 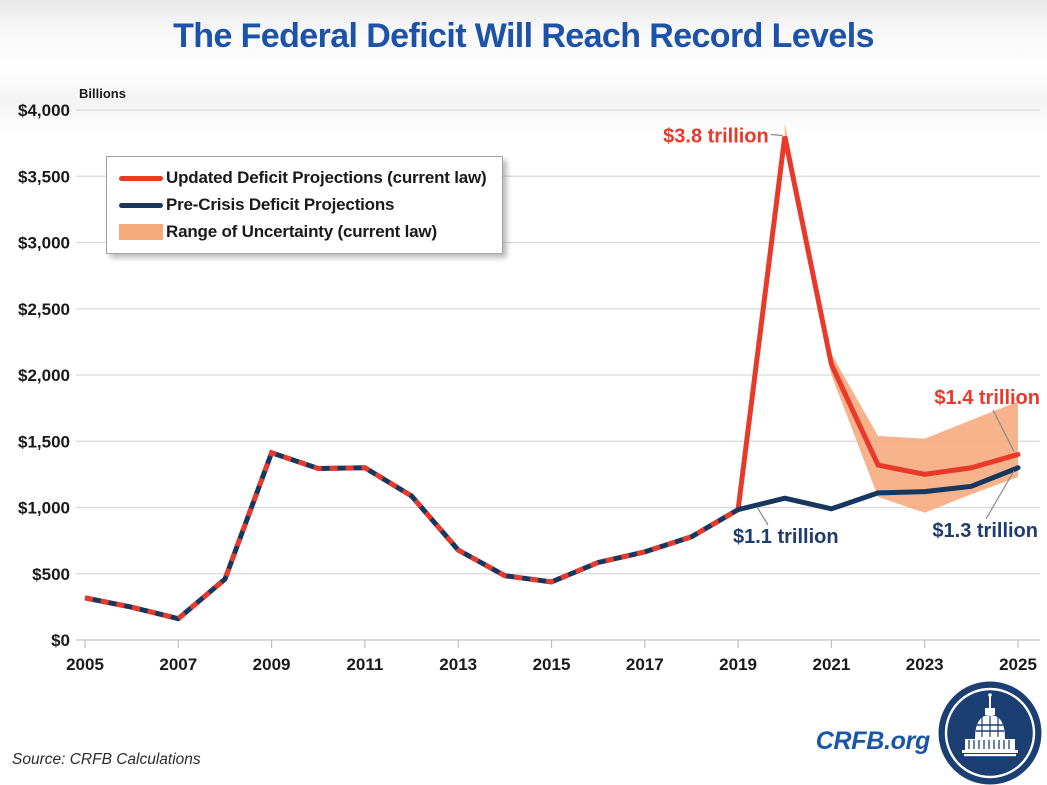 I want to click on x-axis-label: 2015, so click(x=552, y=664).